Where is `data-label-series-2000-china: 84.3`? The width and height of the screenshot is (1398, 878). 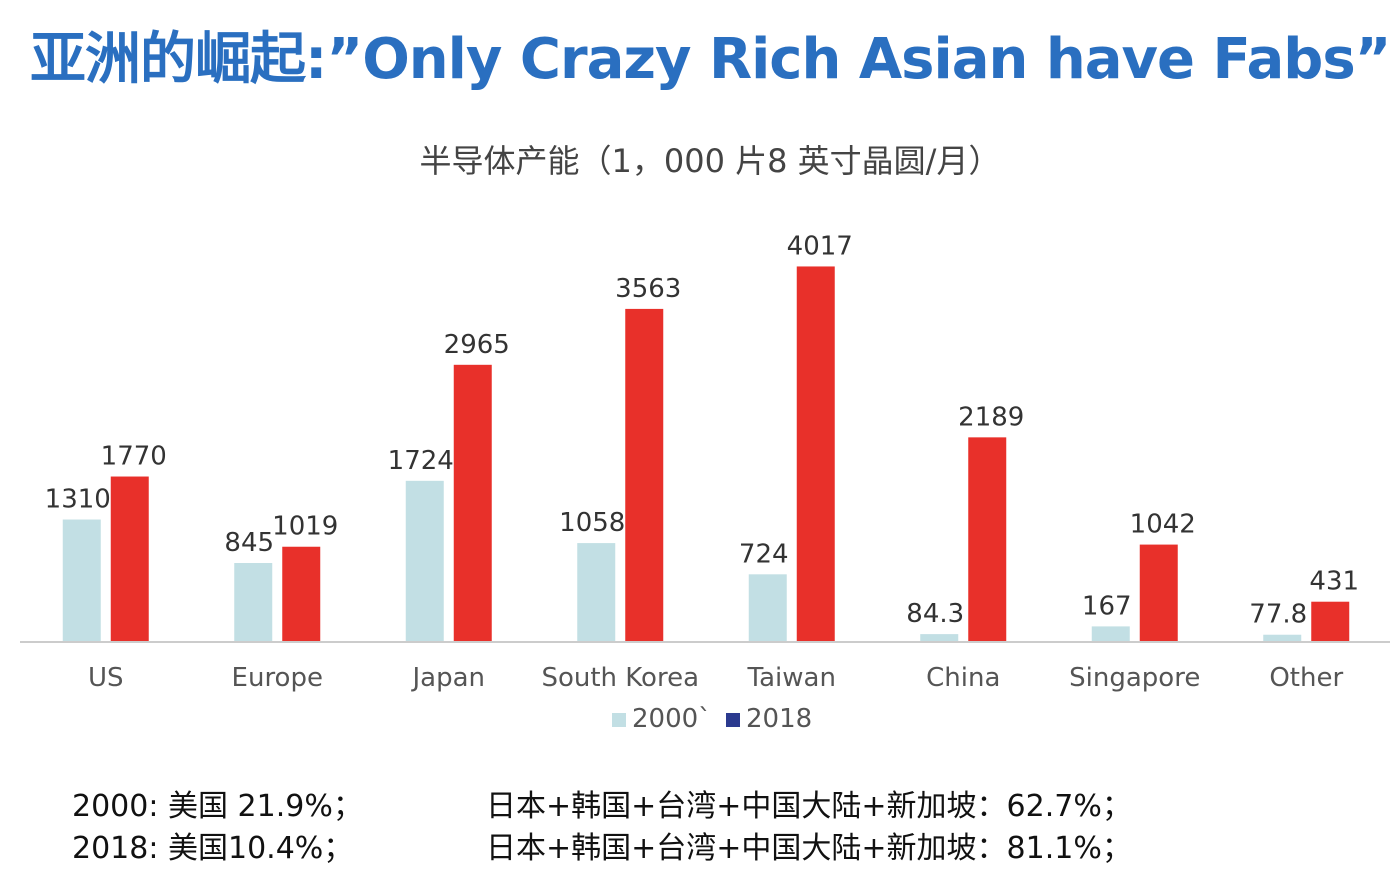
data-label-series-2000-china: 84.3 is located at coordinates (935, 614).